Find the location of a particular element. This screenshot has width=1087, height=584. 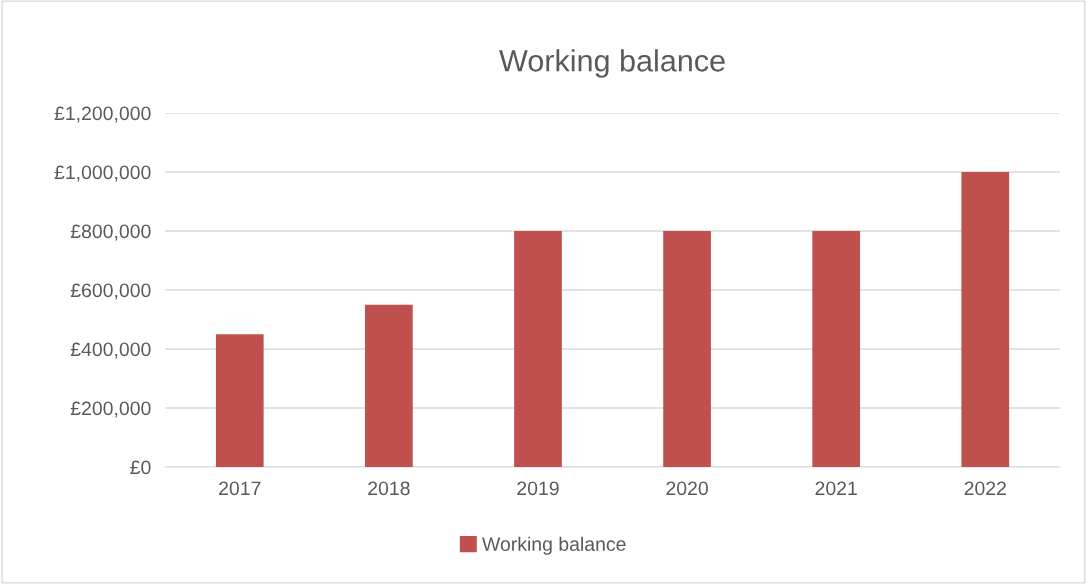

y-tick-label: £200,000 is located at coordinates (110, 409).